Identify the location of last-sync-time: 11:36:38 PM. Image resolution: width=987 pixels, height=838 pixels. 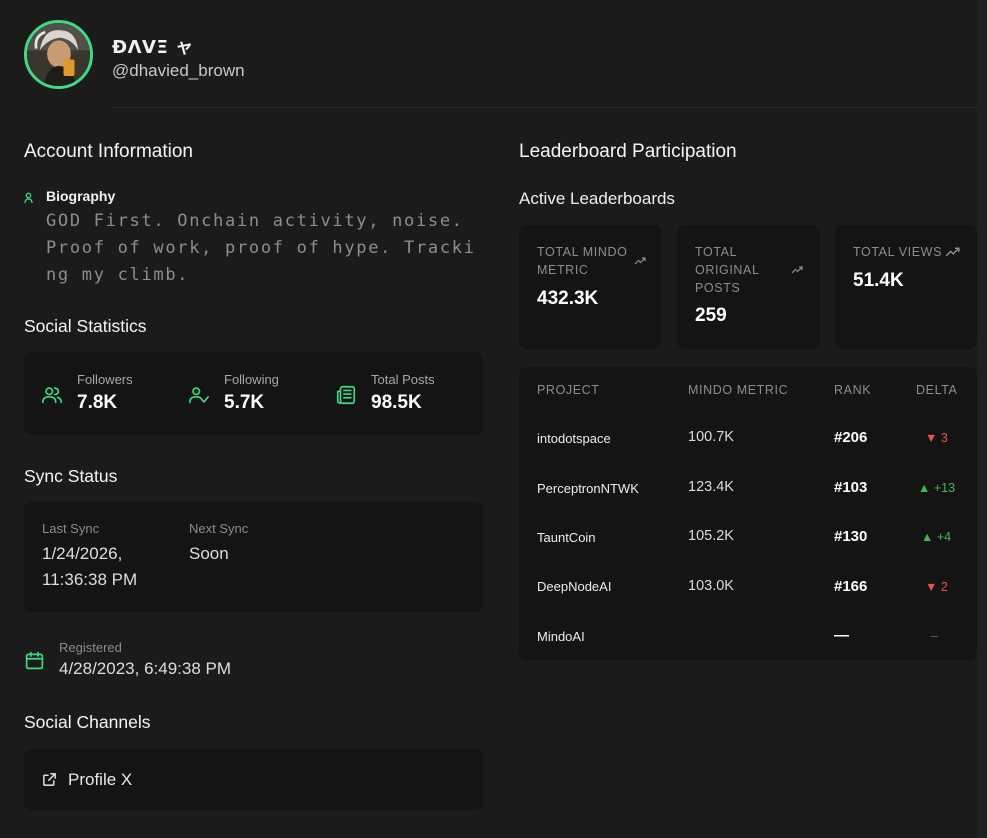
(90, 579).